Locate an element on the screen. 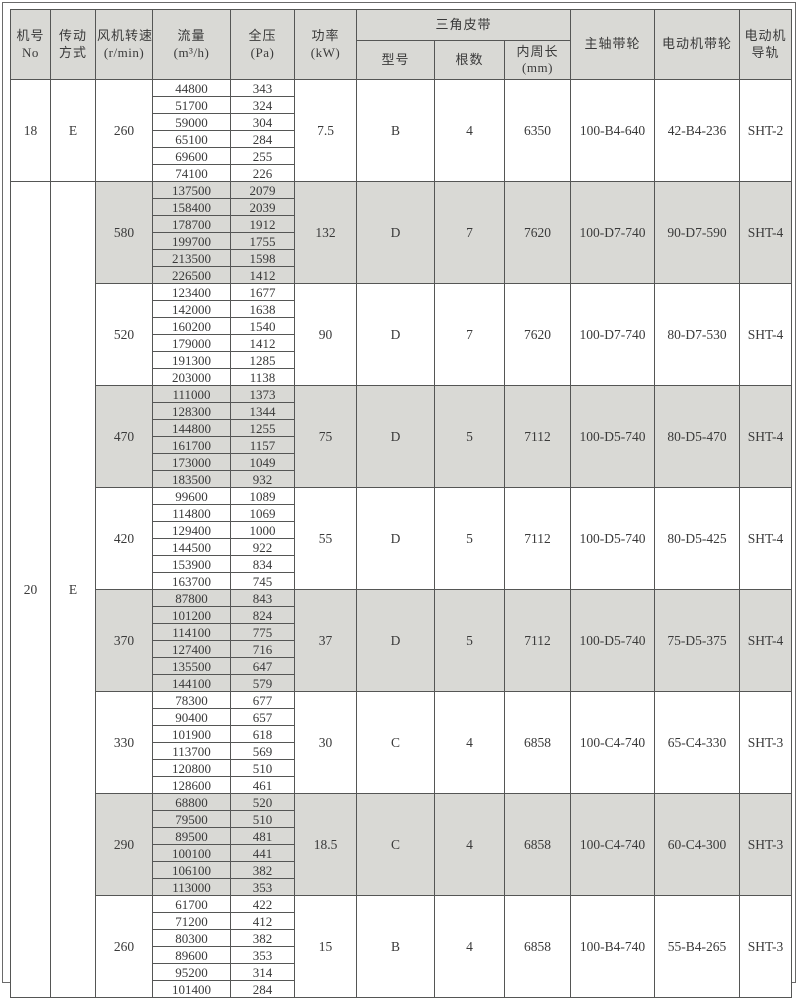 The width and height of the screenshot is (800, 998). flow-cell: 191300 is located at coordinates (191, 360).